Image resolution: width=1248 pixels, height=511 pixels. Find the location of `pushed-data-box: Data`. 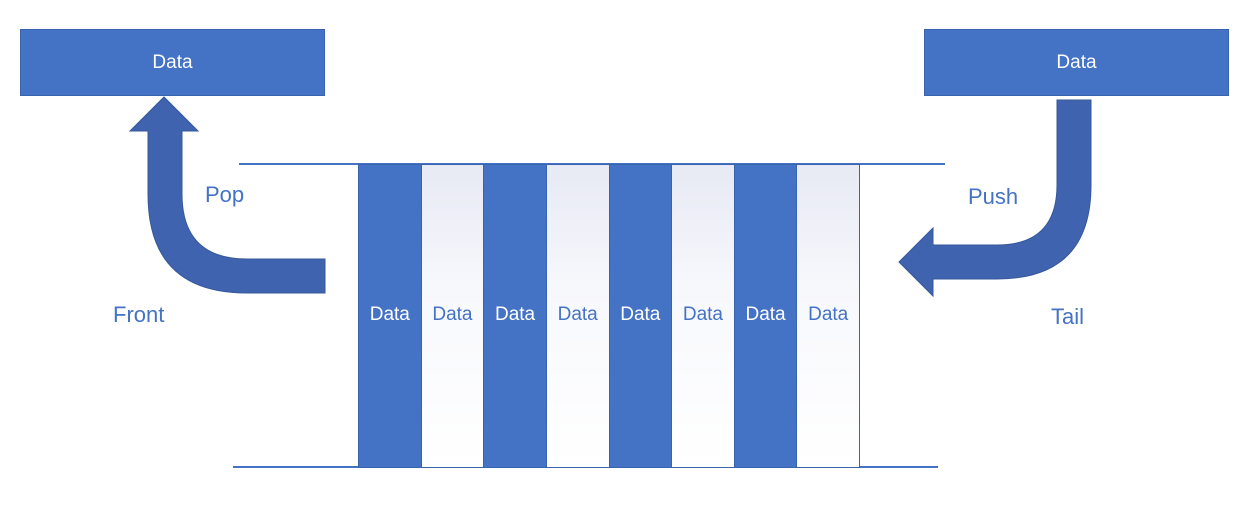

pushed-data-box: Data is located at coordinates (1076, 62).